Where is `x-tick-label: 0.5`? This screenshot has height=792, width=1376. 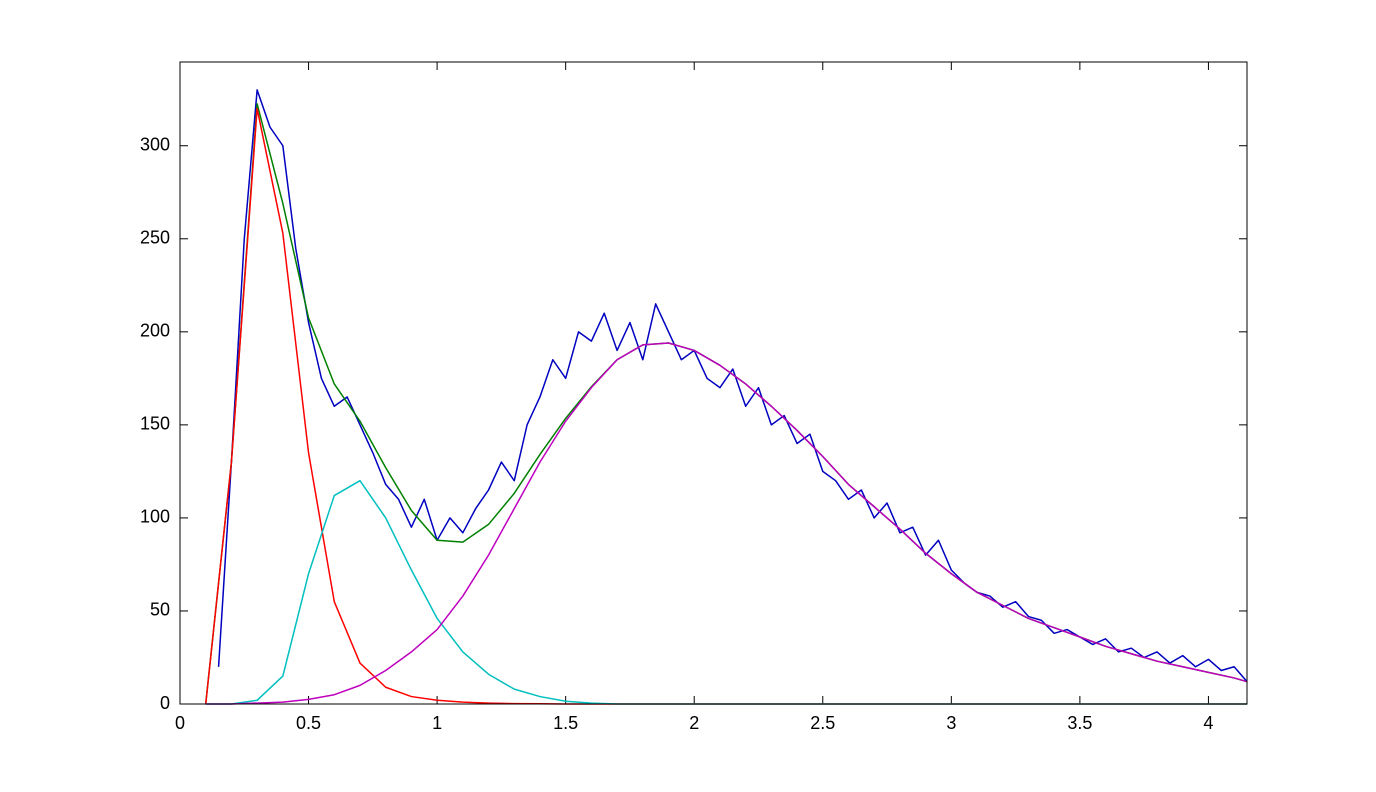 x-tick-label: 0.5 is located at coordinates (308, 723).